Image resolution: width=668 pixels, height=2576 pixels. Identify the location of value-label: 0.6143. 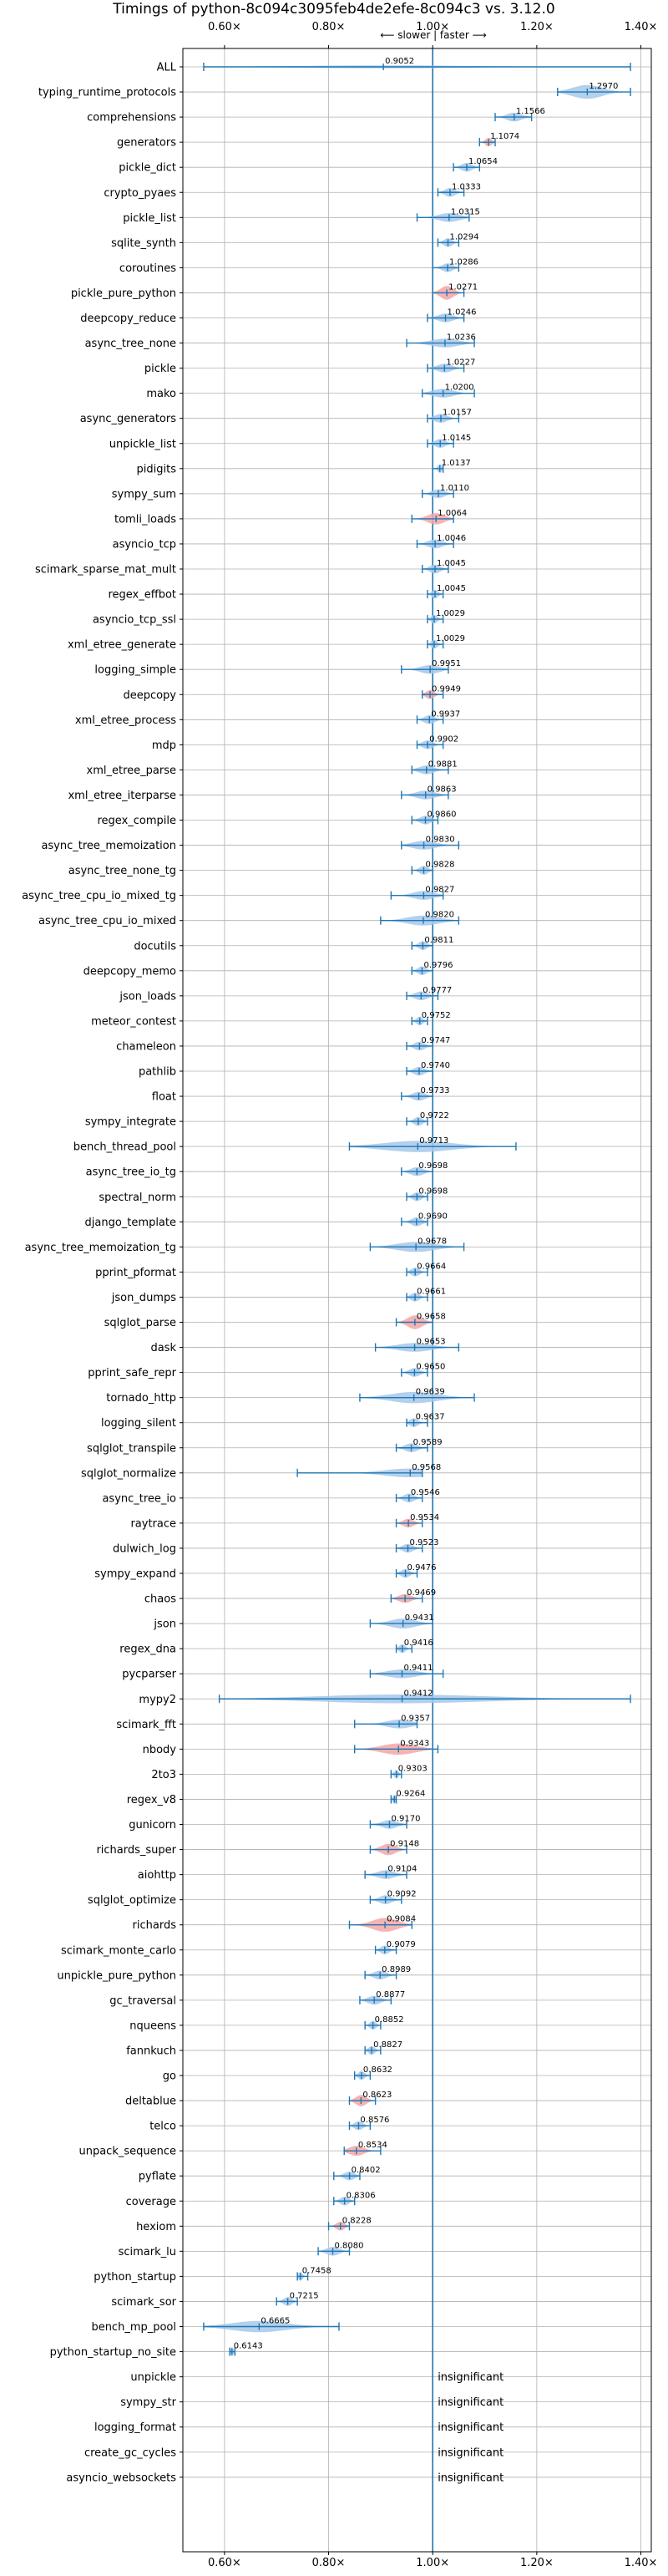
(248, 2346).